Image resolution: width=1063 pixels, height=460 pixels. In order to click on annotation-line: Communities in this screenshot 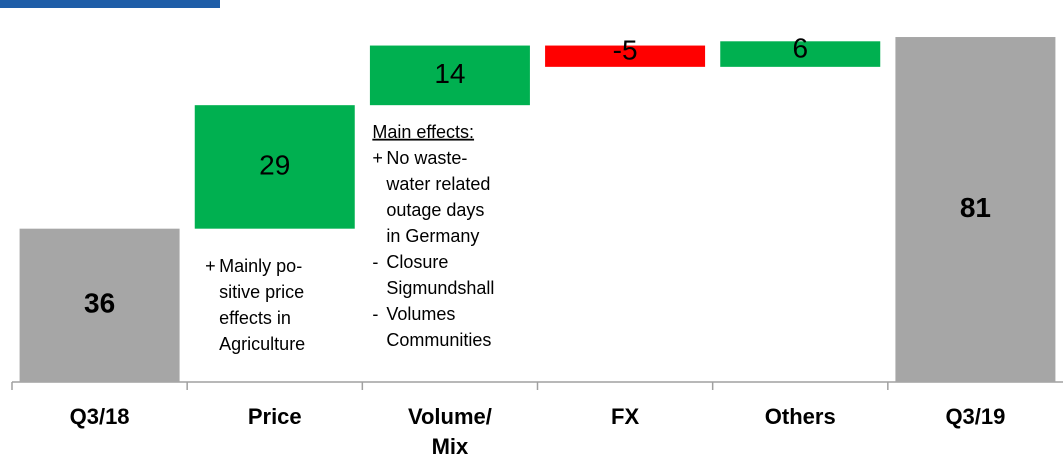, I will do `click(438, 340)`.